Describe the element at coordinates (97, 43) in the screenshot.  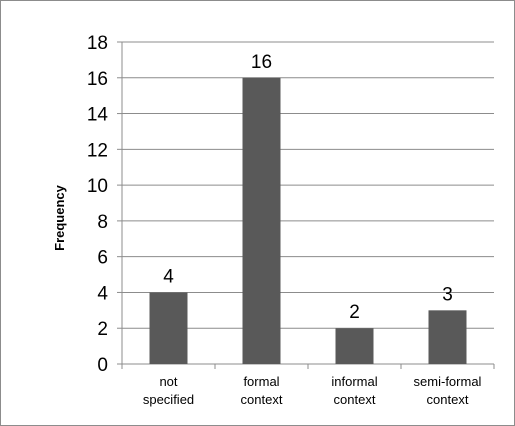
I see `y-tick-label: 18` at that location.